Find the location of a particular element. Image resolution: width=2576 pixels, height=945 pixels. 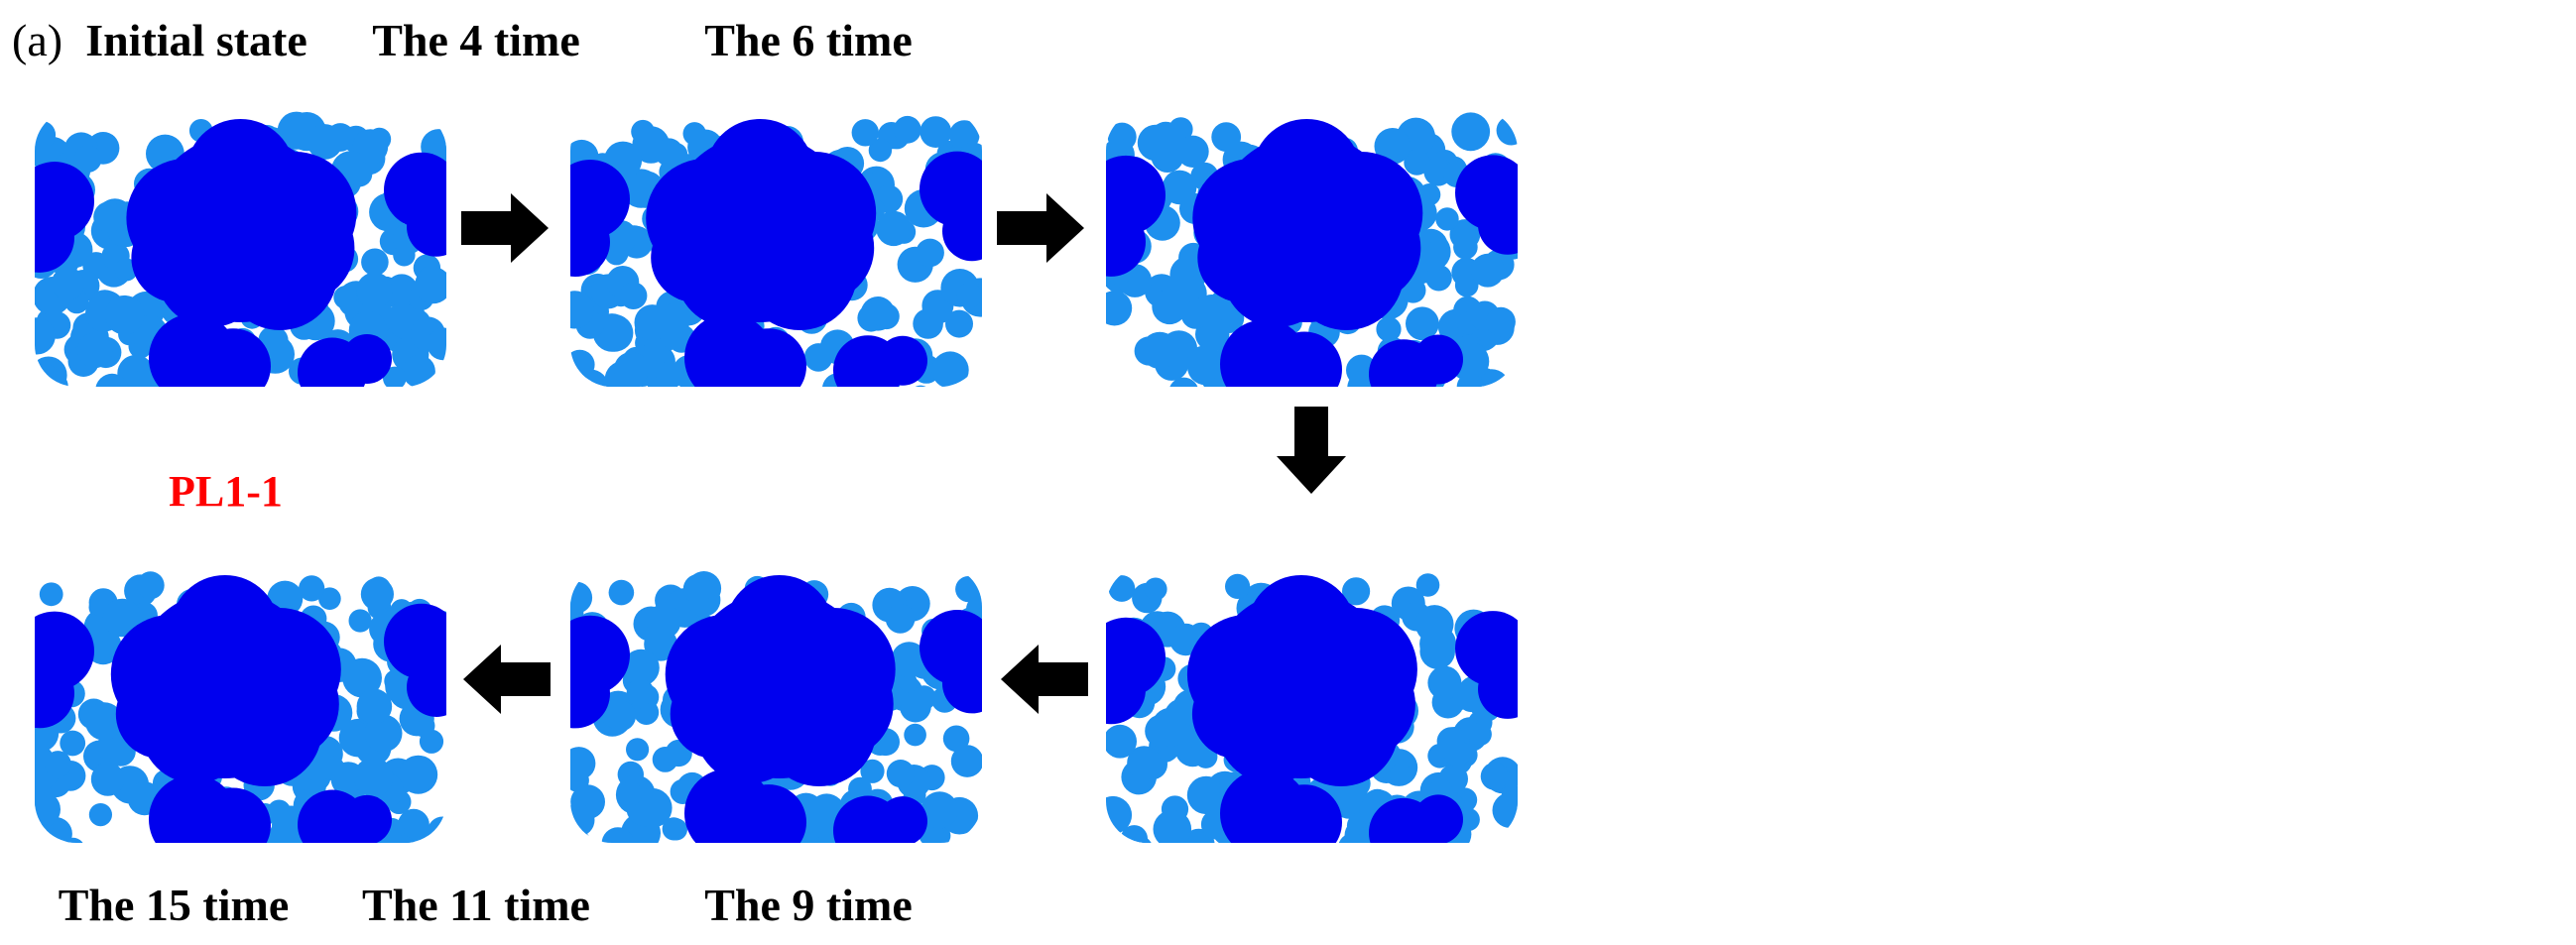

panel-title-initial-state: Initial state is located at coordinates (196, 40).